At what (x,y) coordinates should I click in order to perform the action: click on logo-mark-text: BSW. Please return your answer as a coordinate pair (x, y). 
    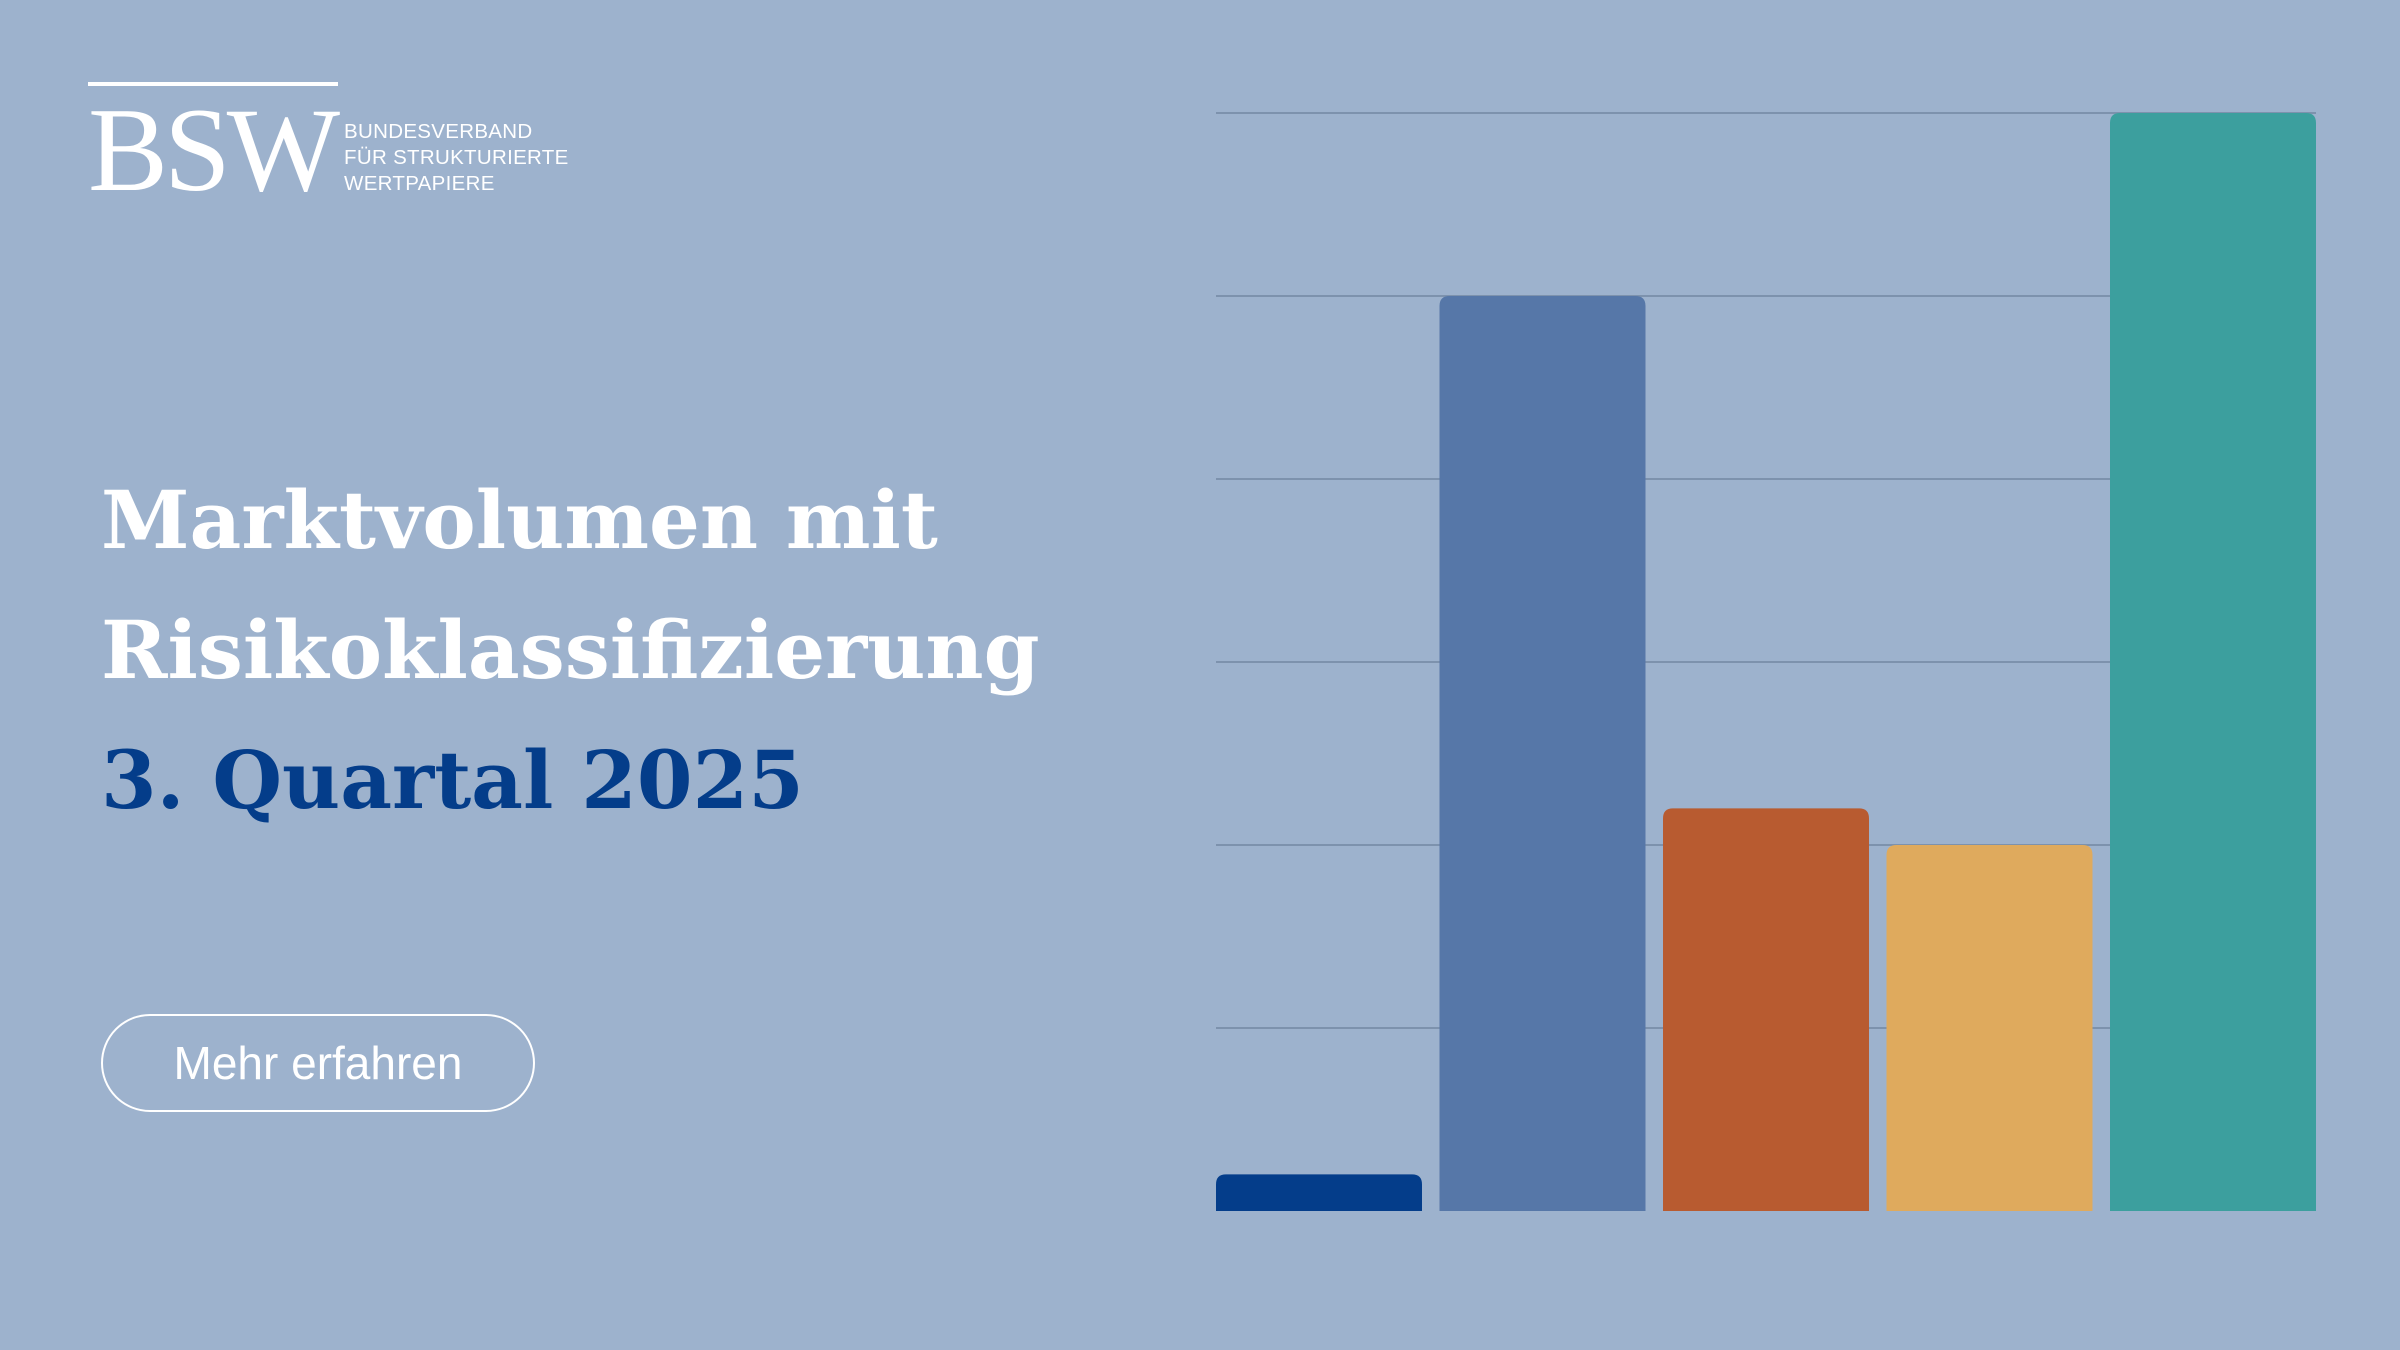
    Looking at the image, I should click on (214, 149).